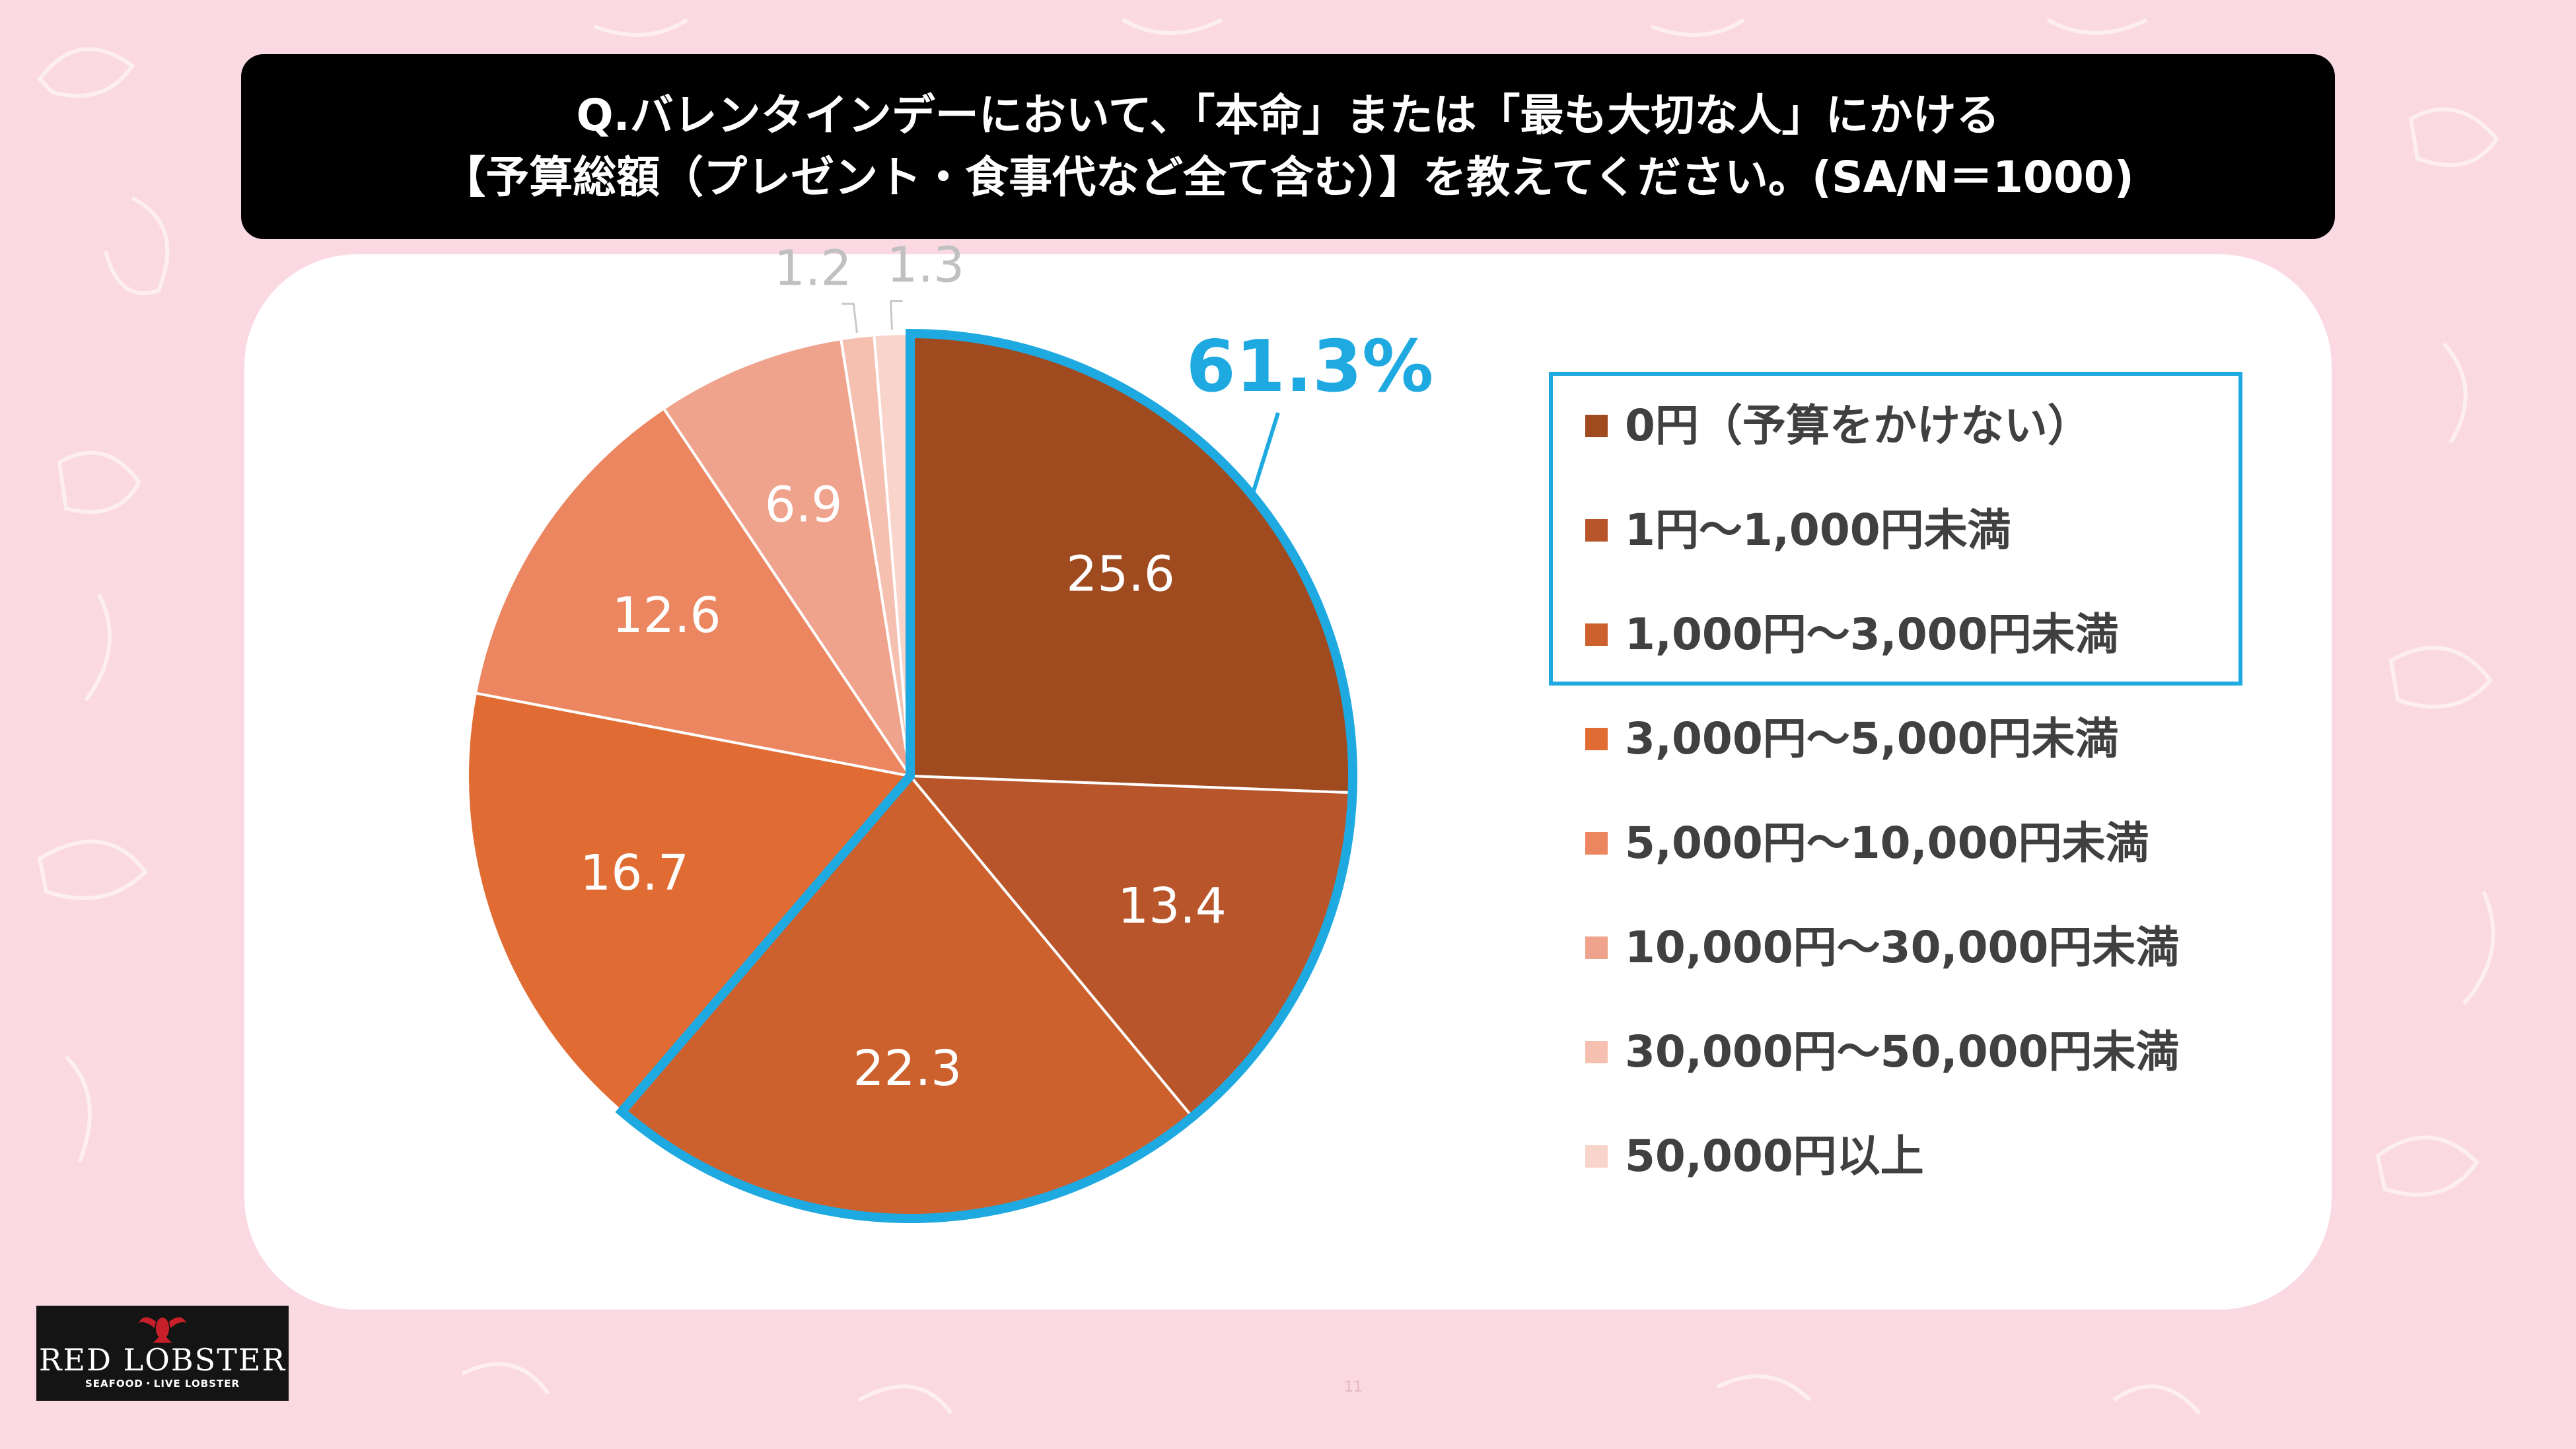  Describe the element at coordinates (163, 1330) in the screenshot. I see `lobster-icon` at that location.